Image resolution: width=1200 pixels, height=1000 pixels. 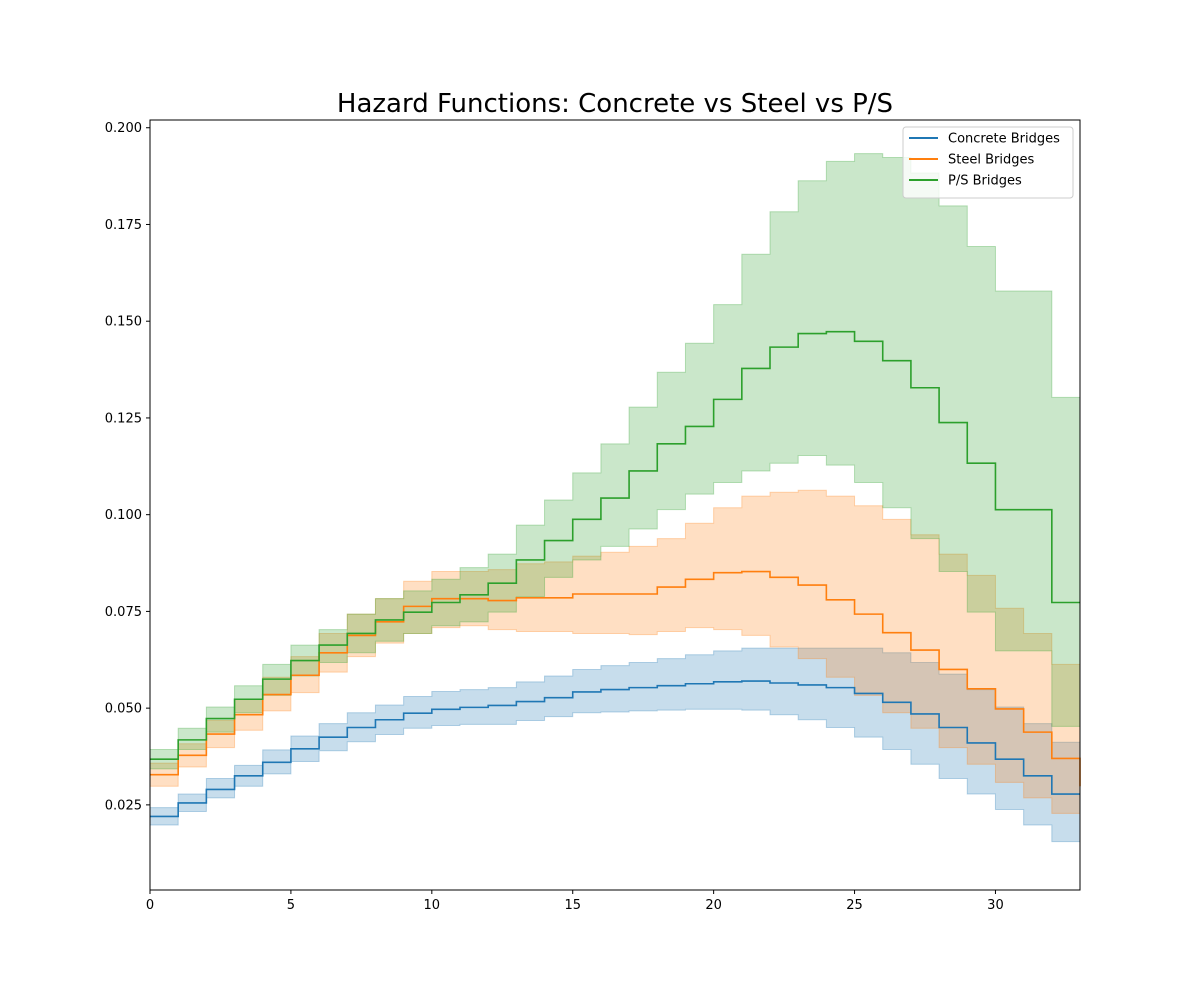 I want to click on legend-label-steel-bridges: Steel Bridges, so click(x=991, y=160).